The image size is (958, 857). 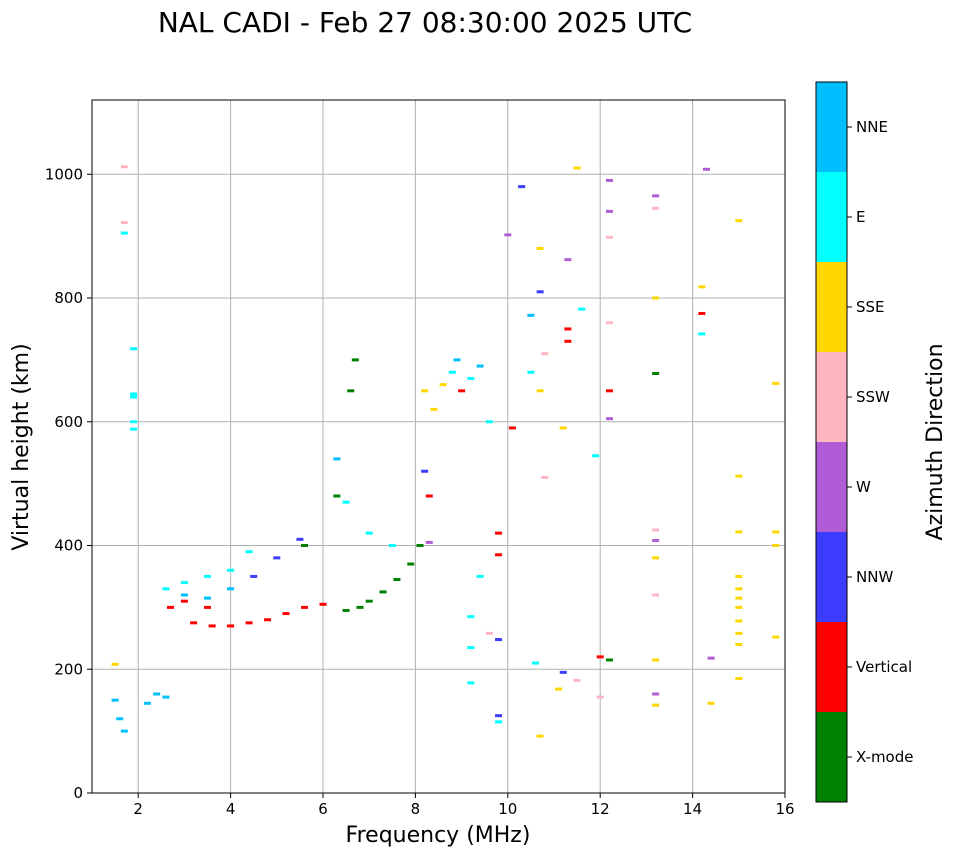 What do you see at coordinates (68, 669) in the screenshot?
I see `y-tick-label: 200` at bounding box center [68, 669].